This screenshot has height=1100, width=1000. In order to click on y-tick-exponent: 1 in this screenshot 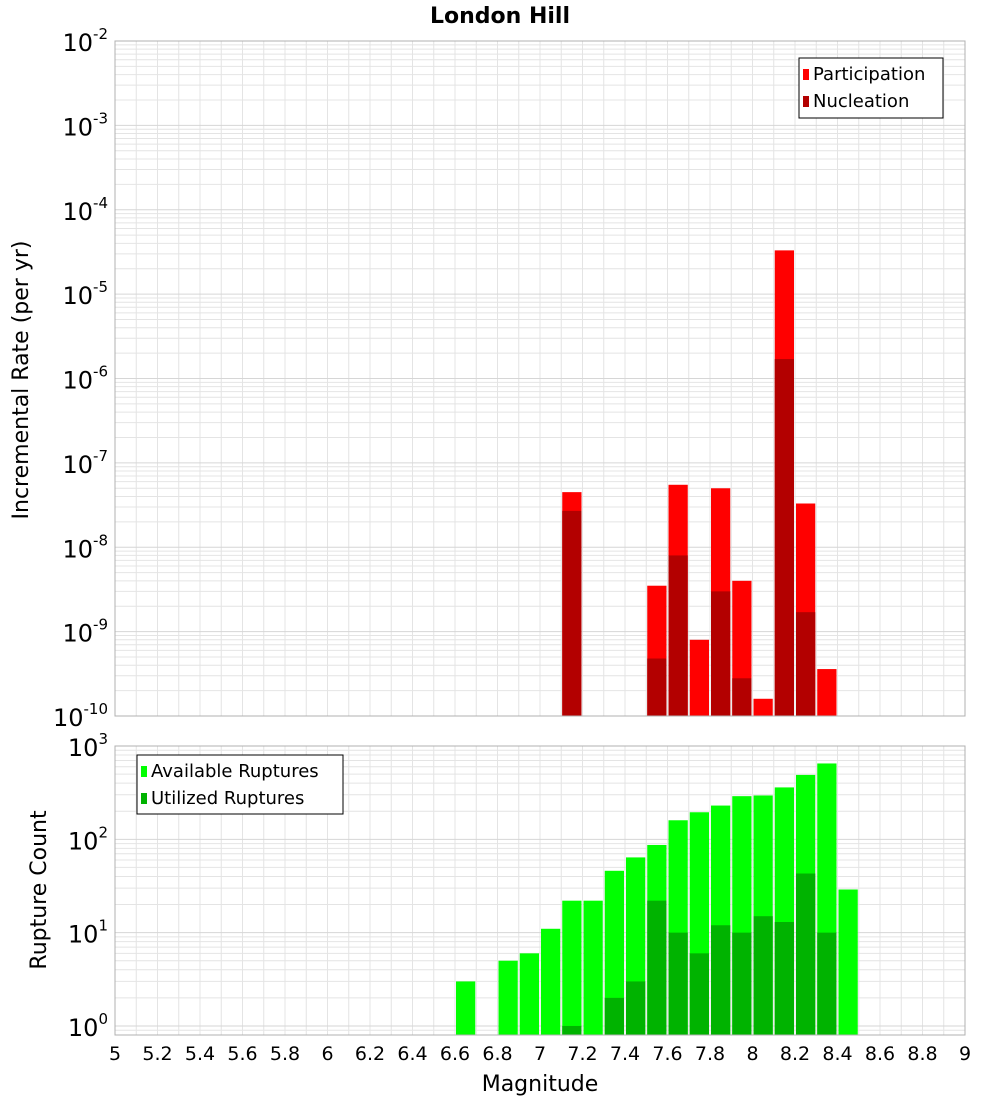, I will do `click(103, 926)`.